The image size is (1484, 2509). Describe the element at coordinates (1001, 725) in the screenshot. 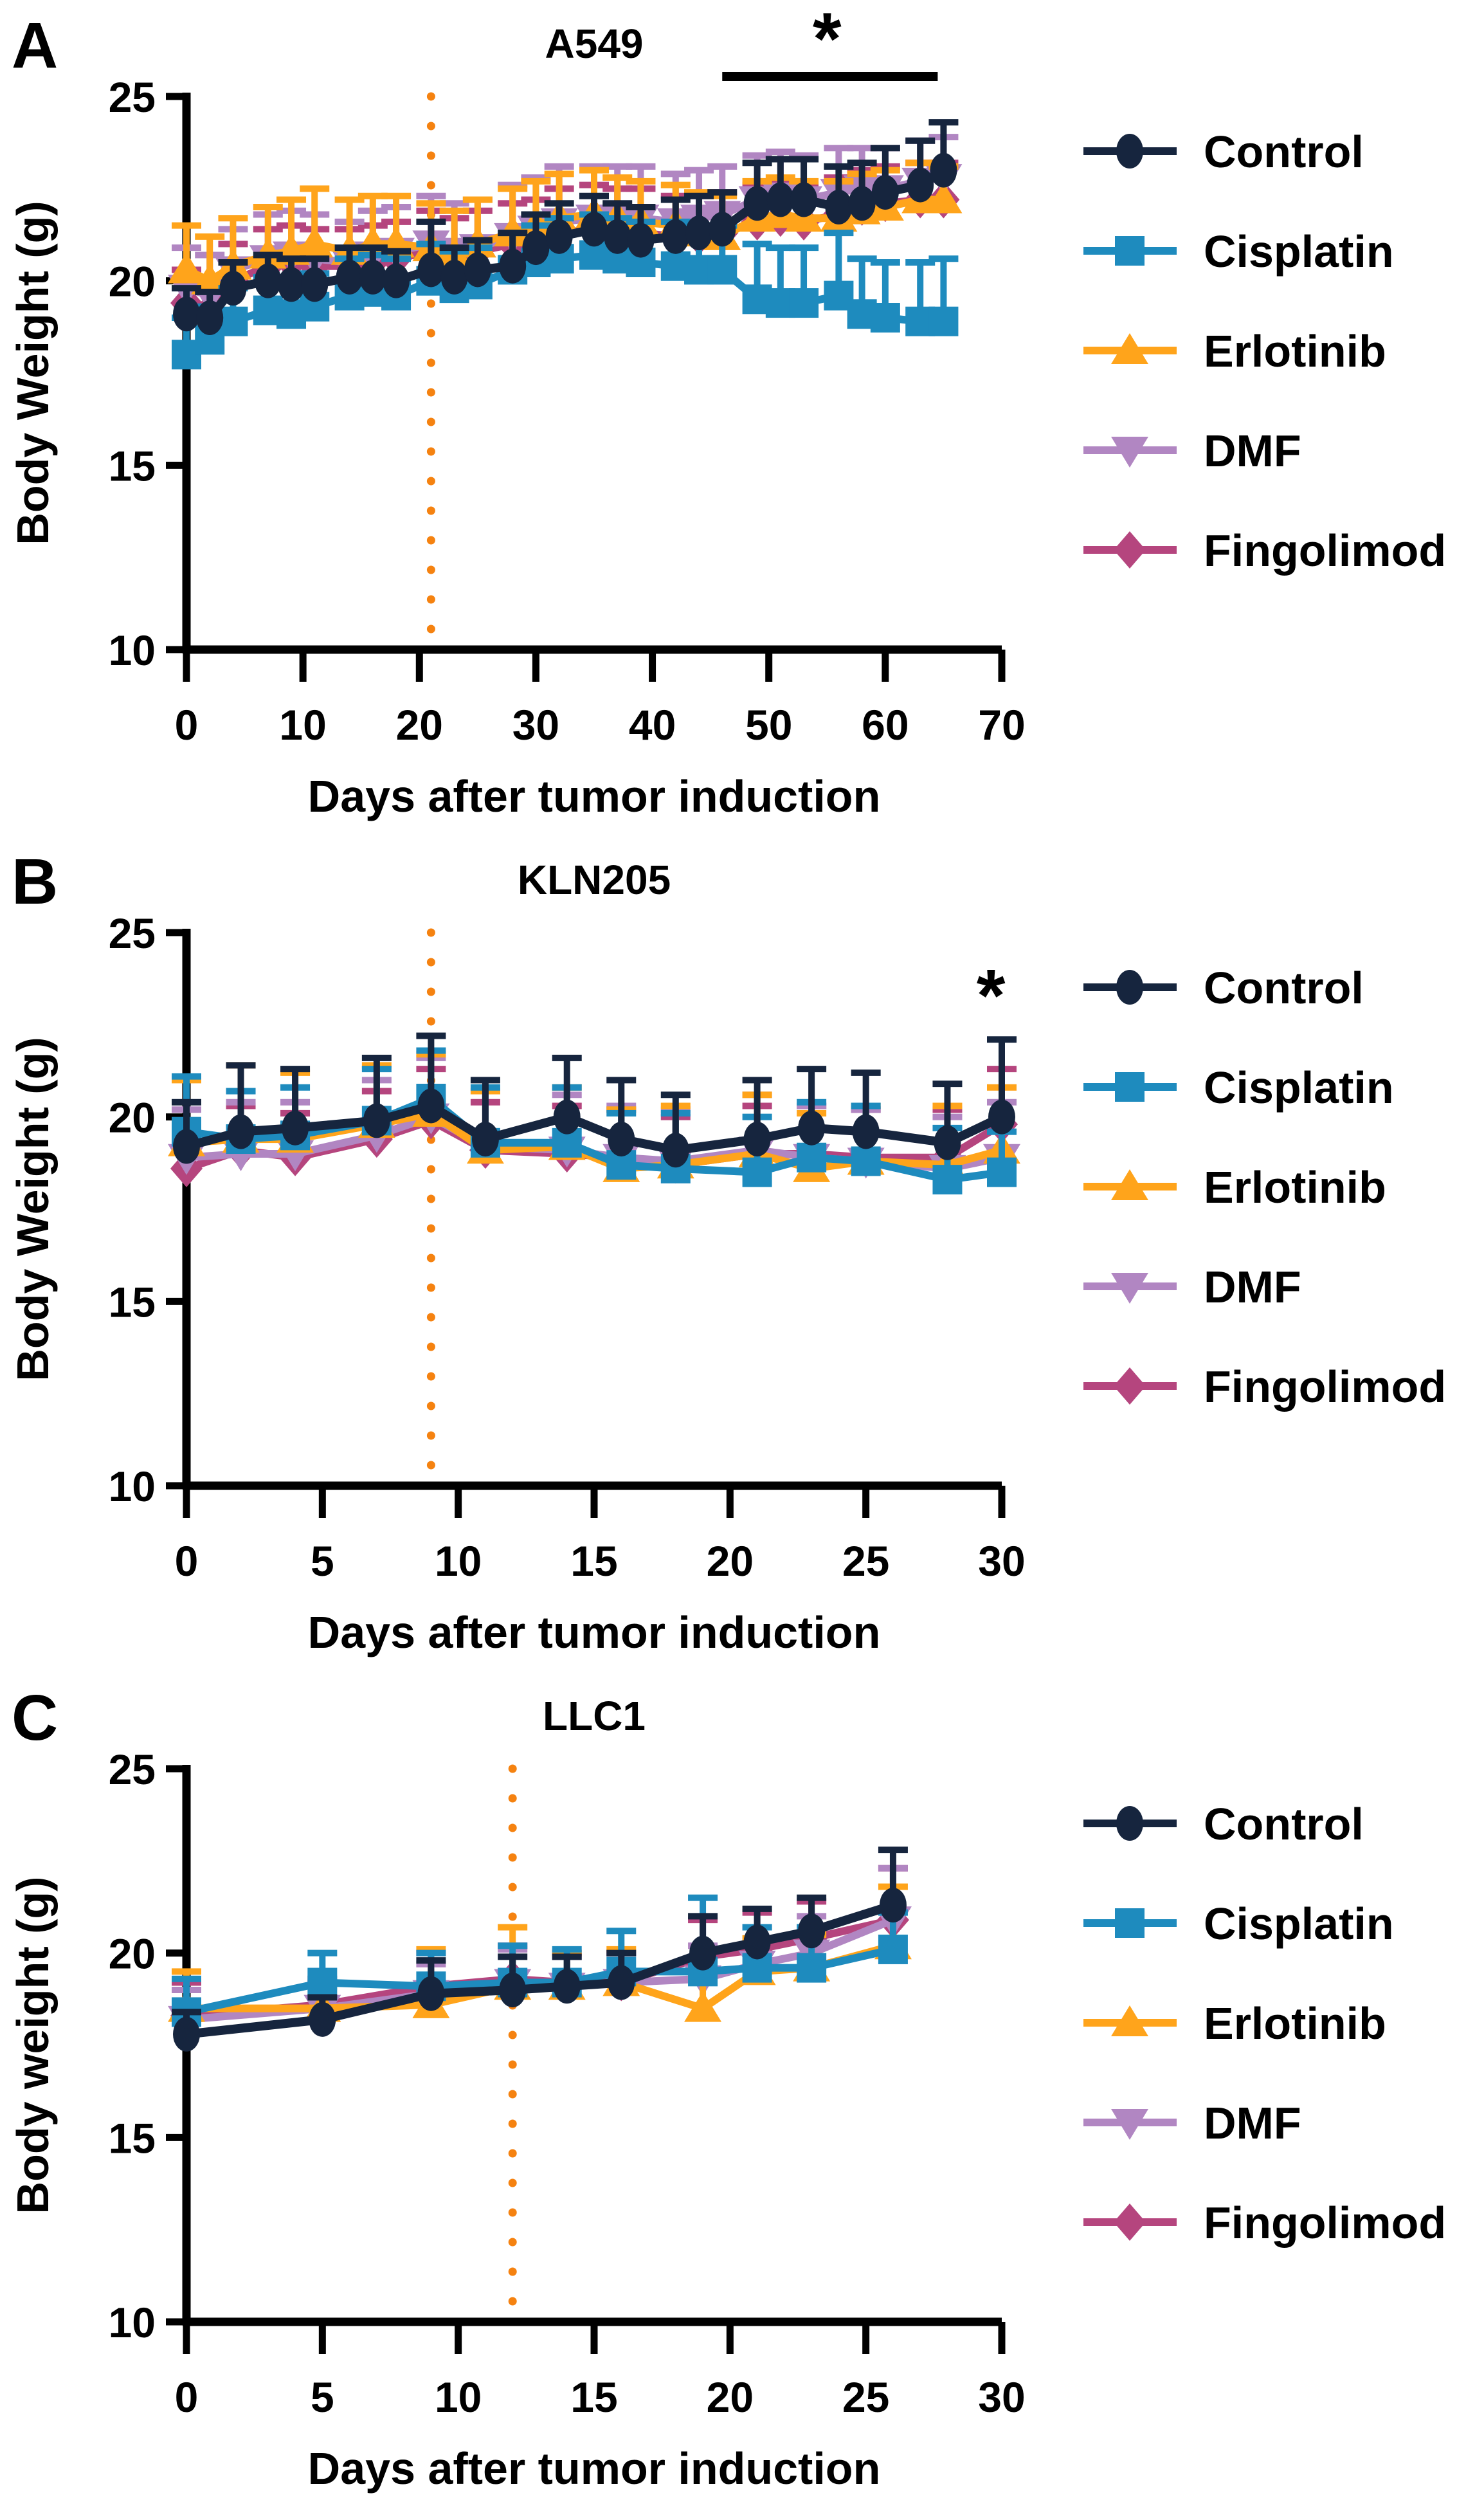

I see `x-tick-label: 70` at that location.